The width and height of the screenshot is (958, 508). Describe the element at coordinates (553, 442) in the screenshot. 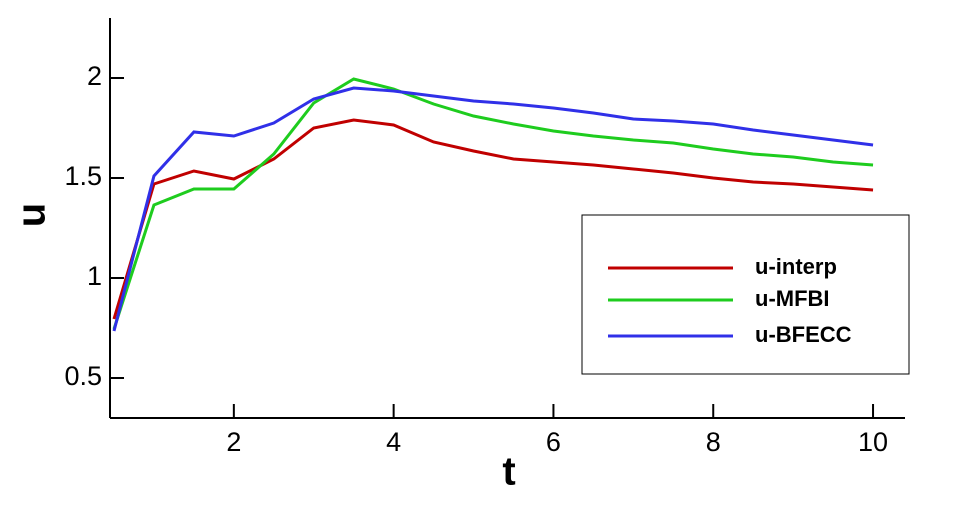

I see `x-tick-label: 6` at that location.